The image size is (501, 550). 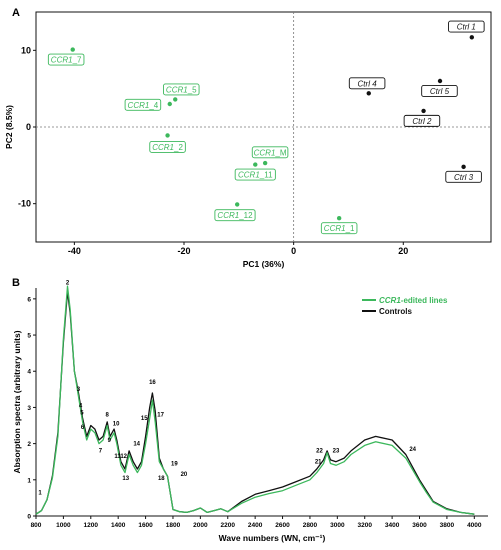 I want to click on peak-label: 17, so click(x=160, y=415).